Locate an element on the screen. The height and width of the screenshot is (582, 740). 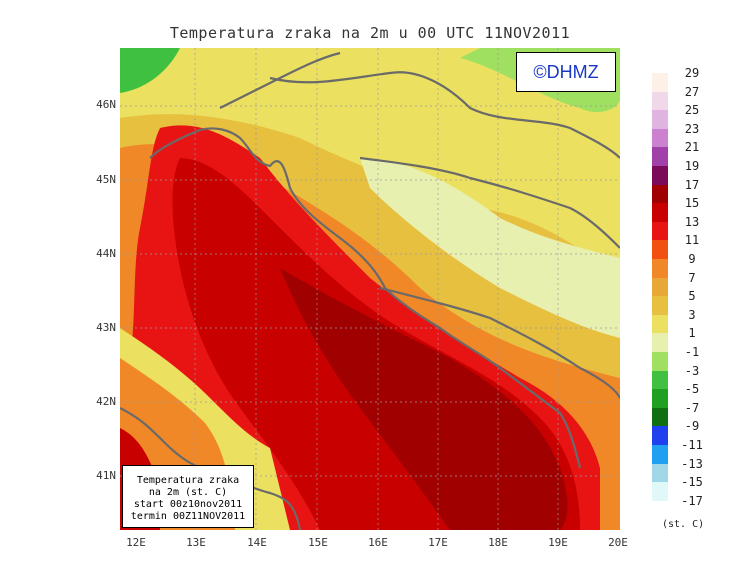
legend-row: -13 is located at coordinates (687, 470).